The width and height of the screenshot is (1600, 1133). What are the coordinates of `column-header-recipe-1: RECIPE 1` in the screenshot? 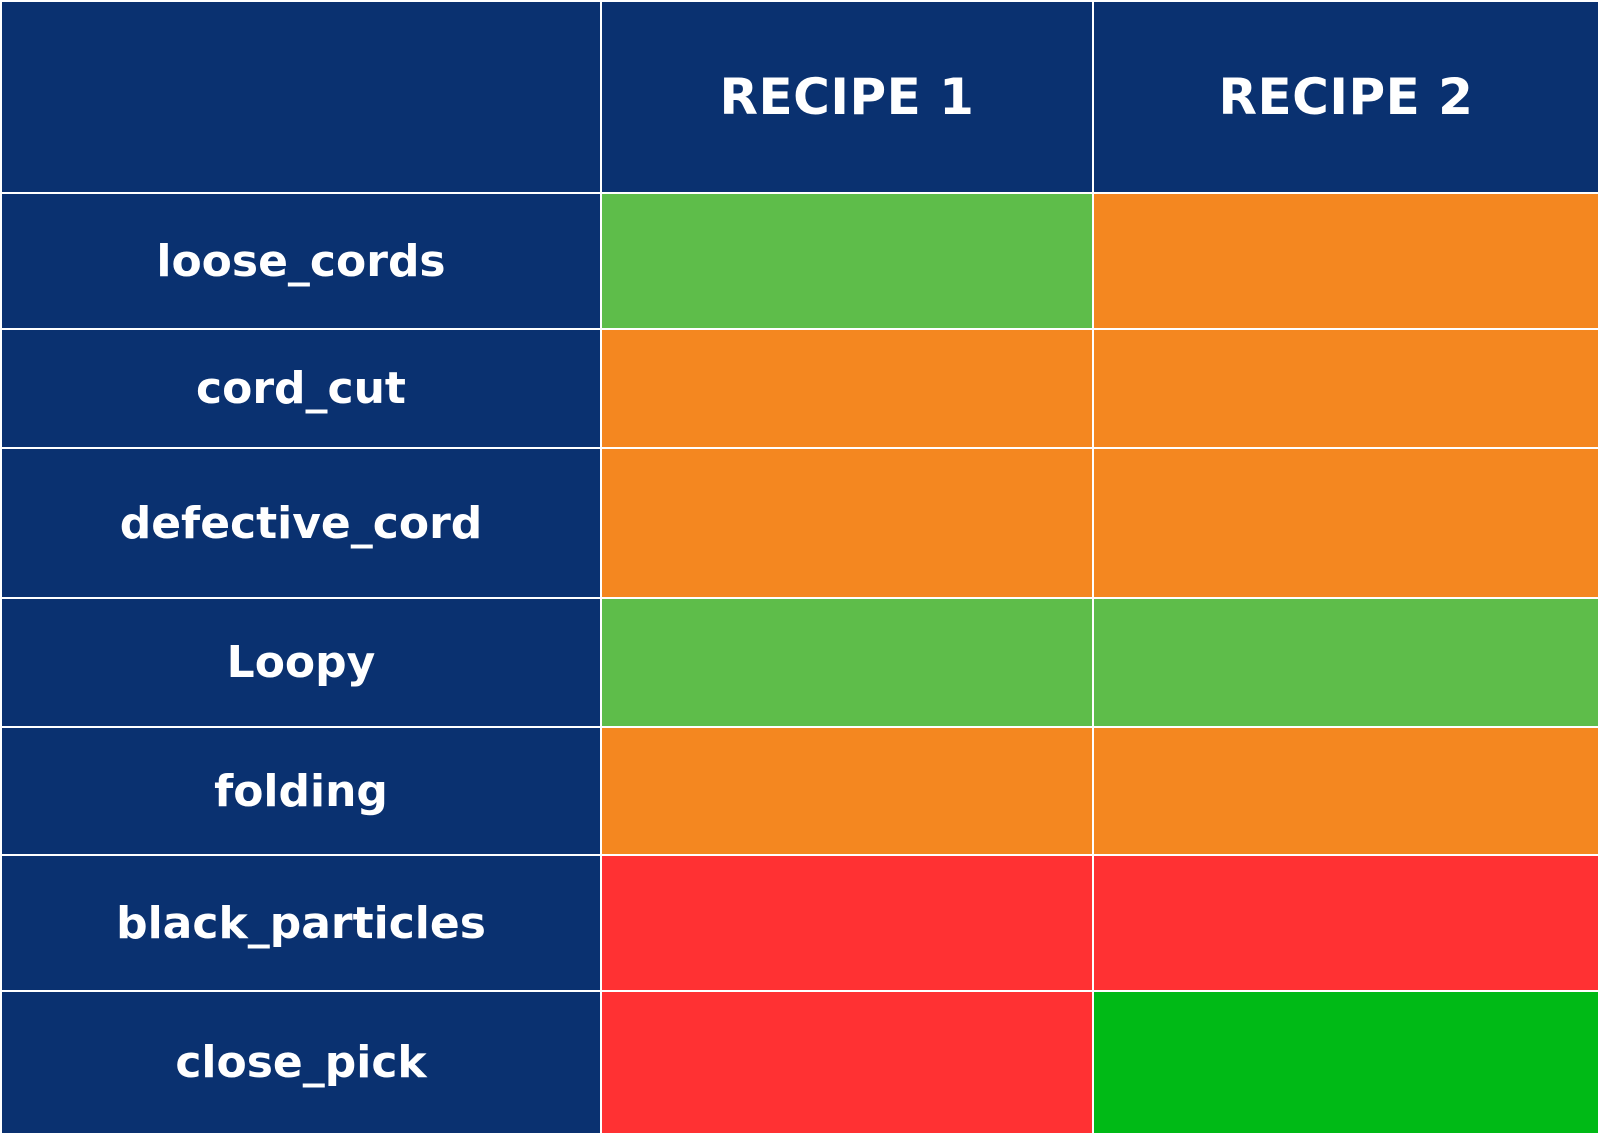 It's located at (847, 97).